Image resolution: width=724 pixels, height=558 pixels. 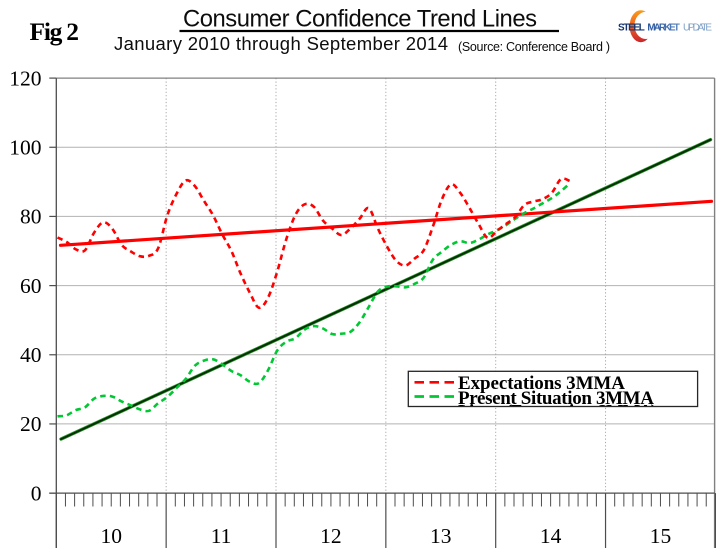 What do you see at coordinates (25, 148) in the screenshot?
I see `svg-text: 100` at bounding box center [25, 148].